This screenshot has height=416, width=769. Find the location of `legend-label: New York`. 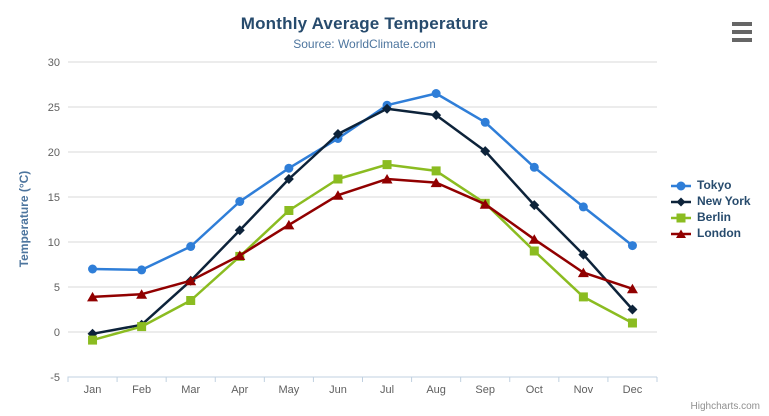

legend-label: New York is located at coordinates (724, 201).